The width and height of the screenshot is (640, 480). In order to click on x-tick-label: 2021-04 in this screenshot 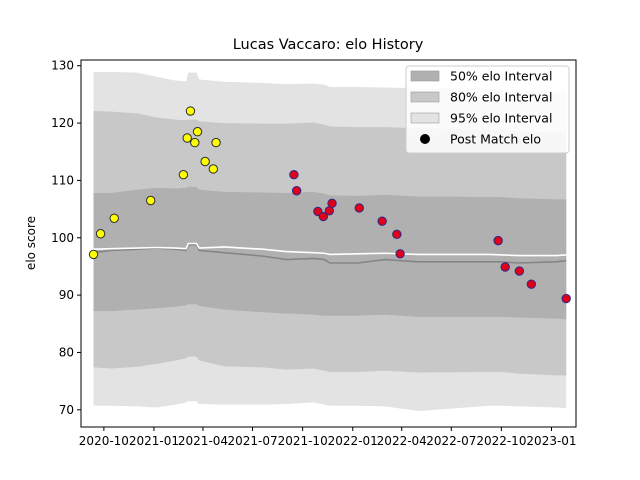, I will do `click(203, 441)`.